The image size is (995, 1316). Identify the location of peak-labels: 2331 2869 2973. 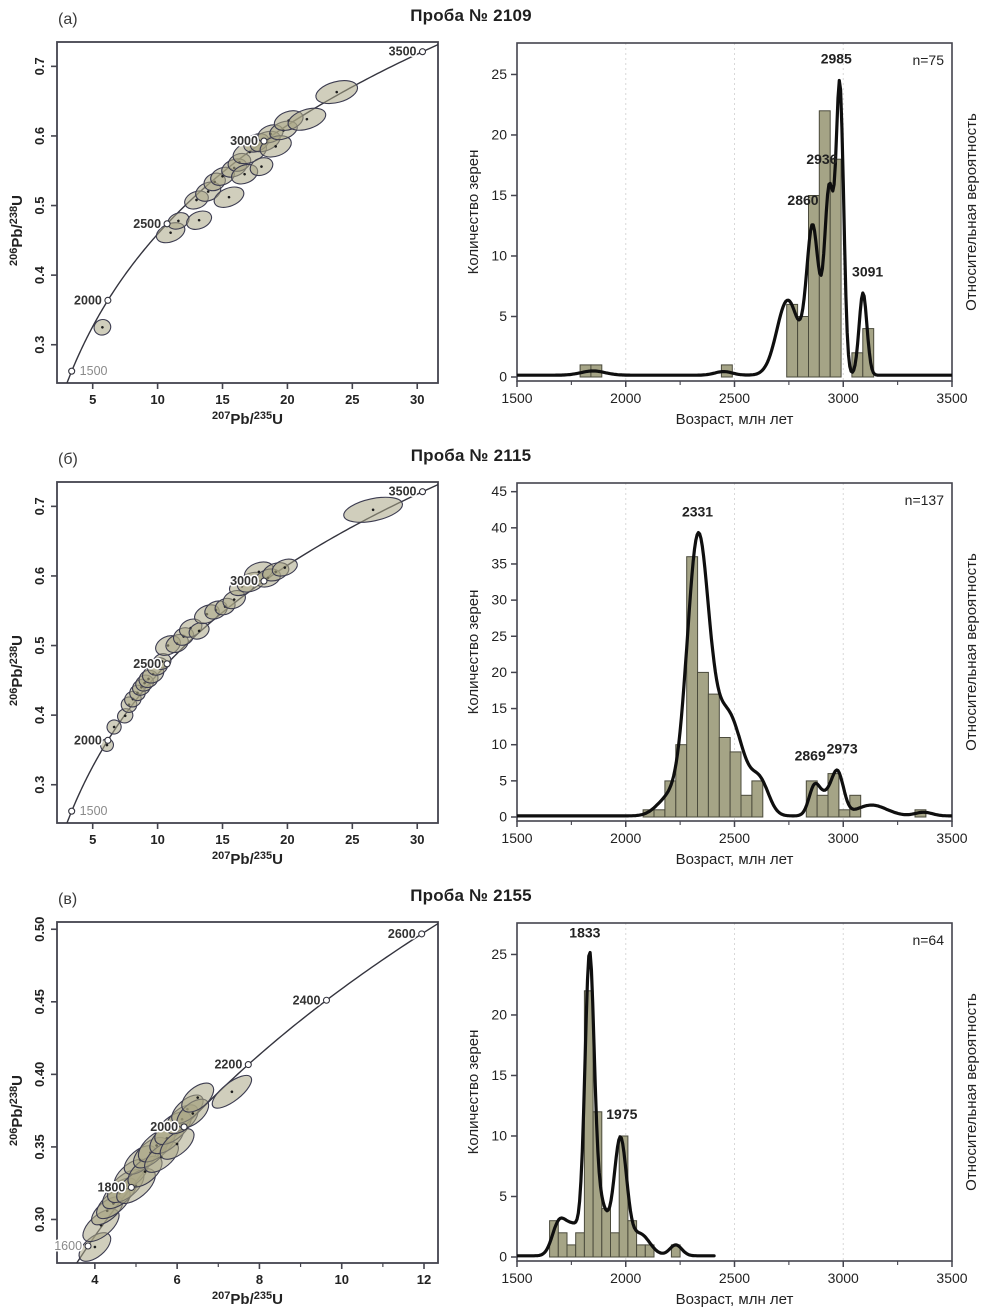
(770, 633).